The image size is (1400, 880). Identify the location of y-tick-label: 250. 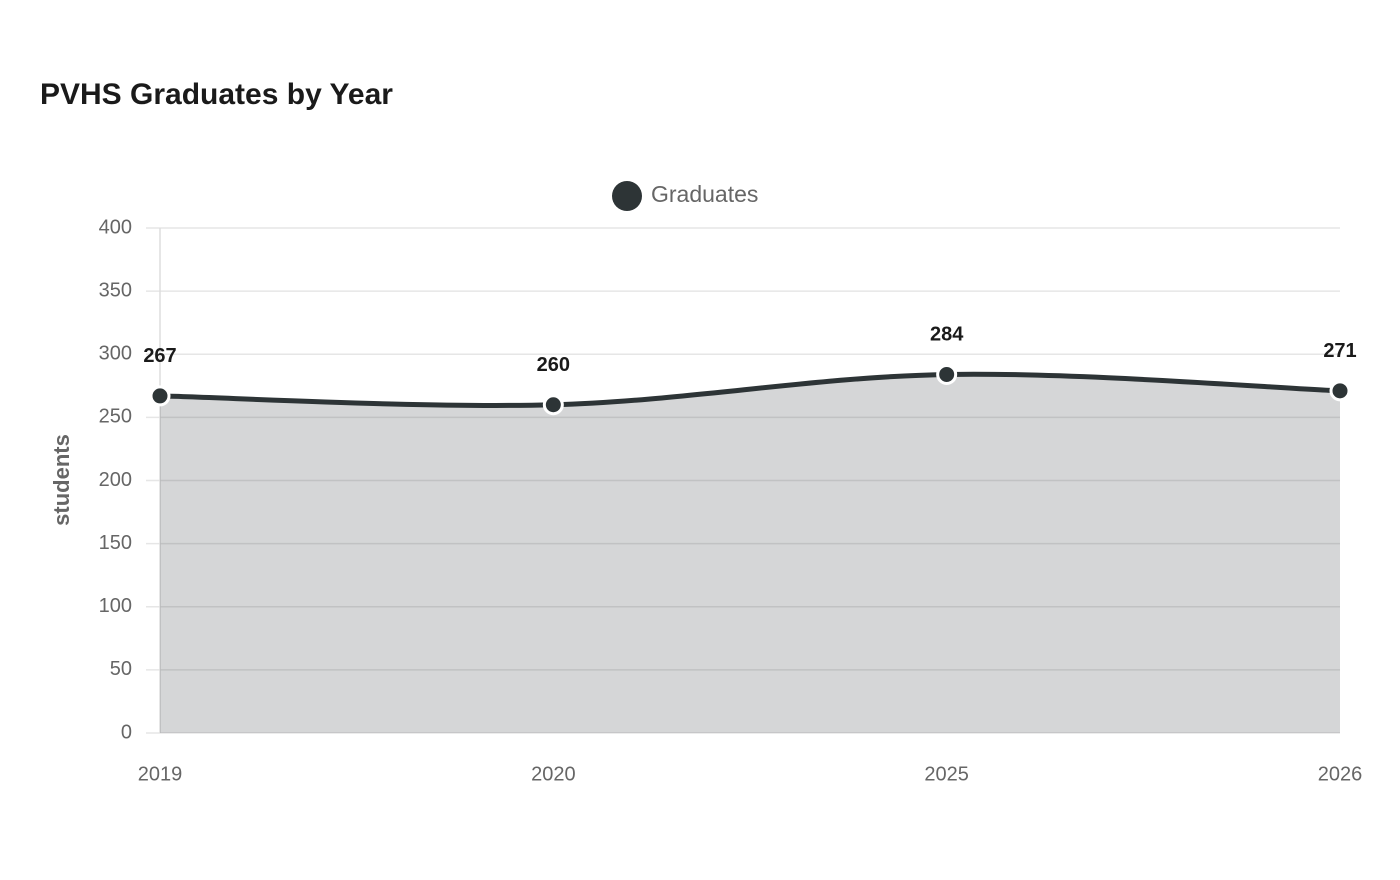
(115, 417).